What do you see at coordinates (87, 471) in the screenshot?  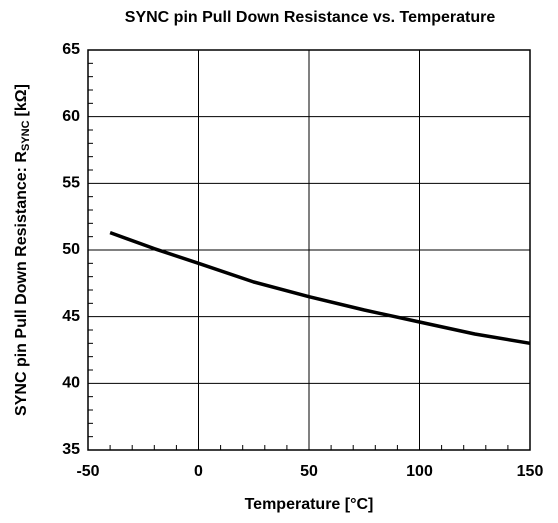 I see `x-tick-label: -50` at bounding box center [87, 471].